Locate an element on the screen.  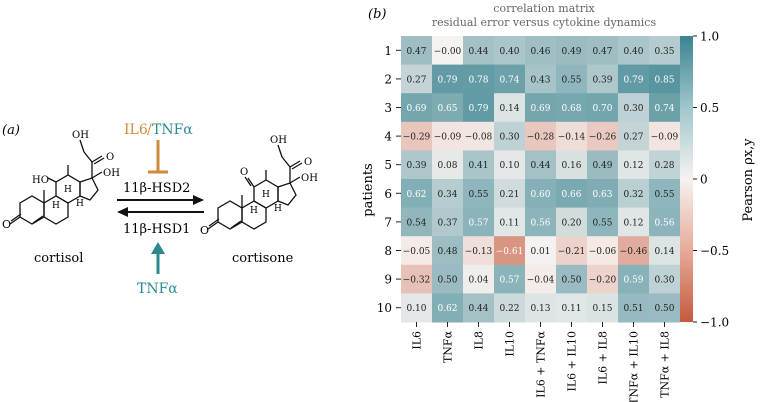
cell-value-label: −0.08 is located at coordinates (479, 138).